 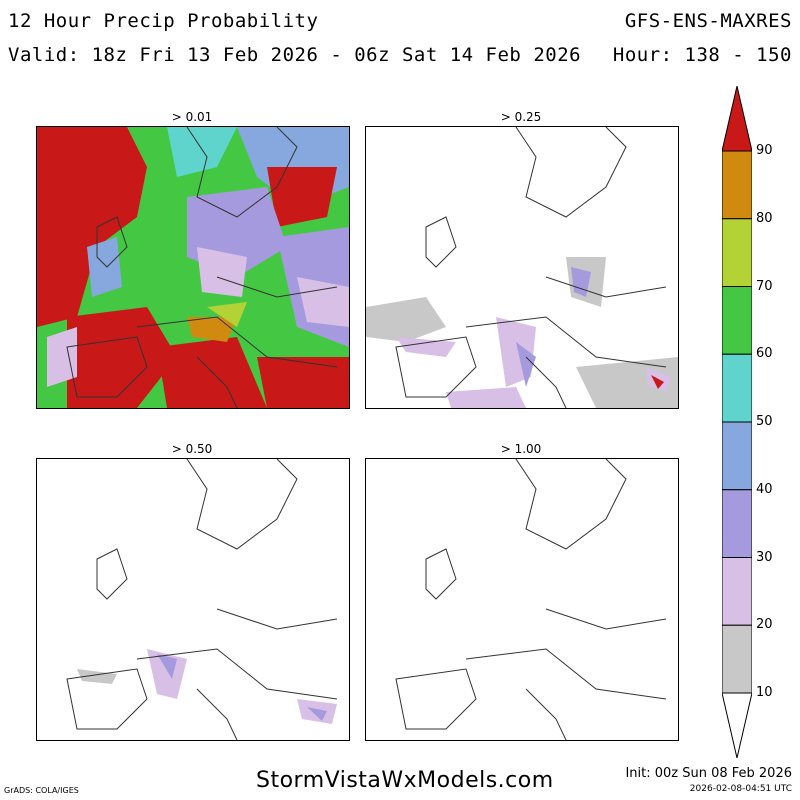 What do you see at coordinates (764, 286) in the screenshot?
I see `color-scale-label: 70` at bounding box center [764, 286].